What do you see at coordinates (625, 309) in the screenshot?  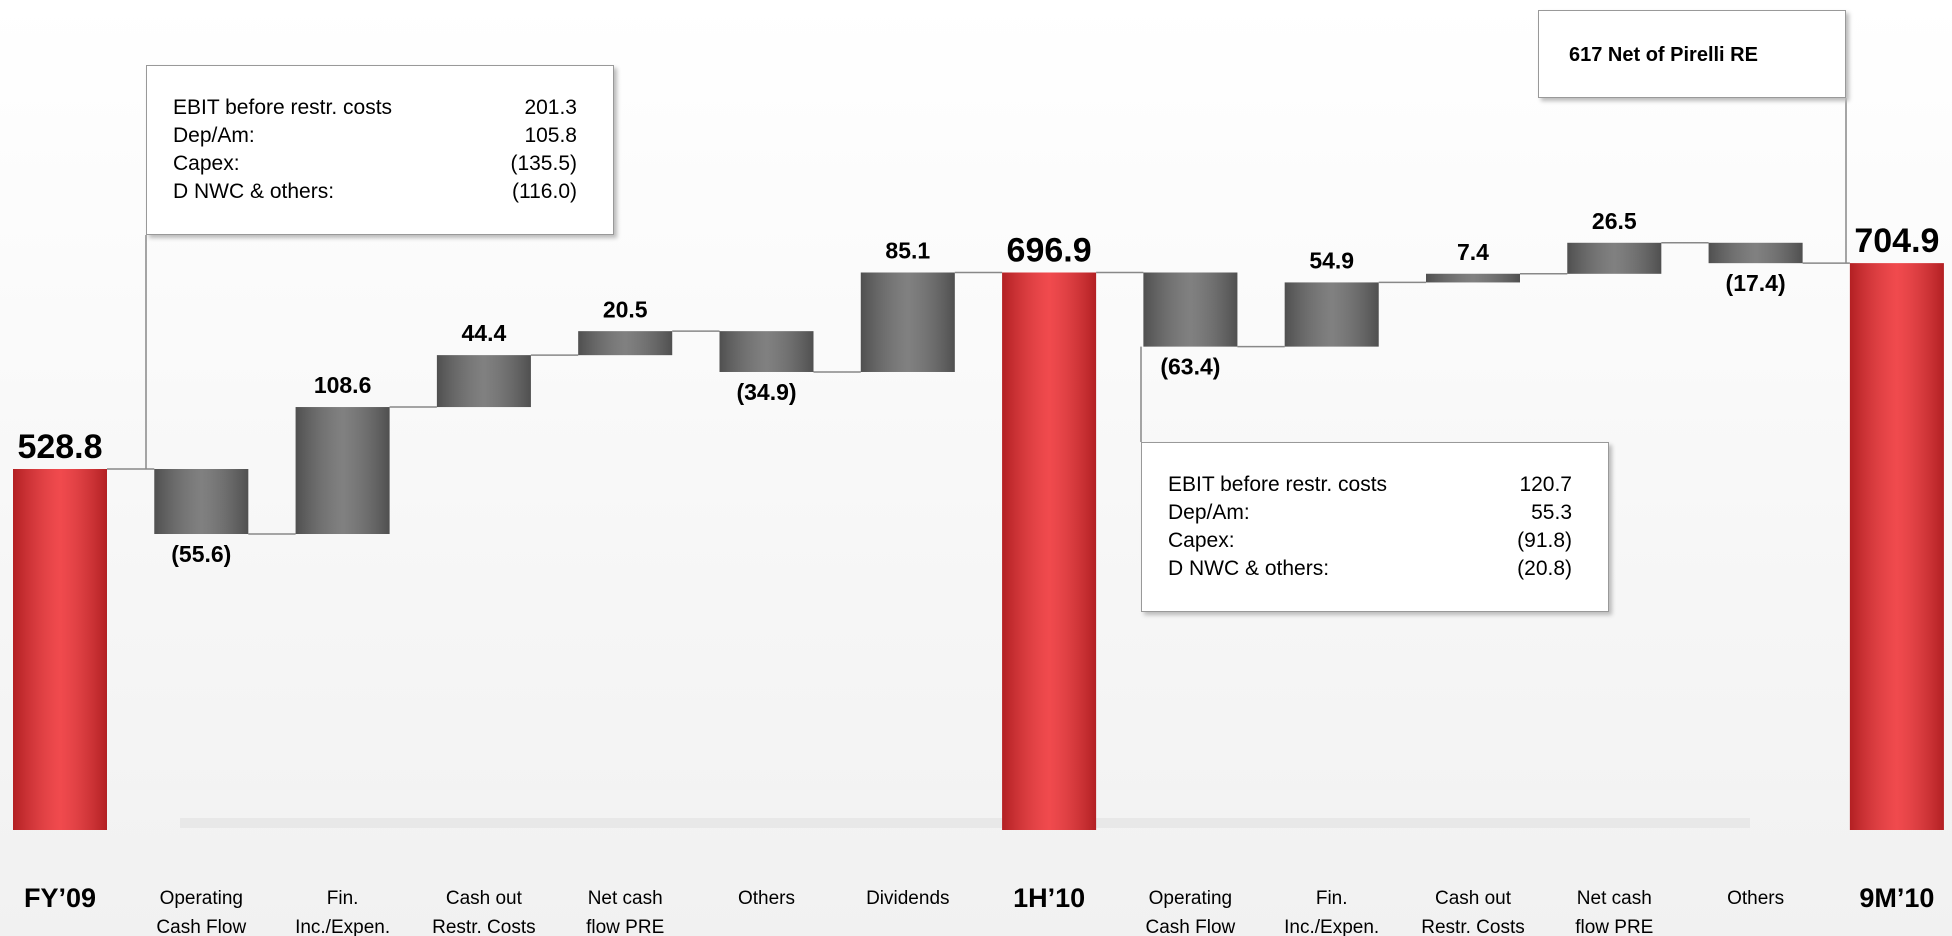 I see `value-label: 20.5` at bounding box center [625, 309].